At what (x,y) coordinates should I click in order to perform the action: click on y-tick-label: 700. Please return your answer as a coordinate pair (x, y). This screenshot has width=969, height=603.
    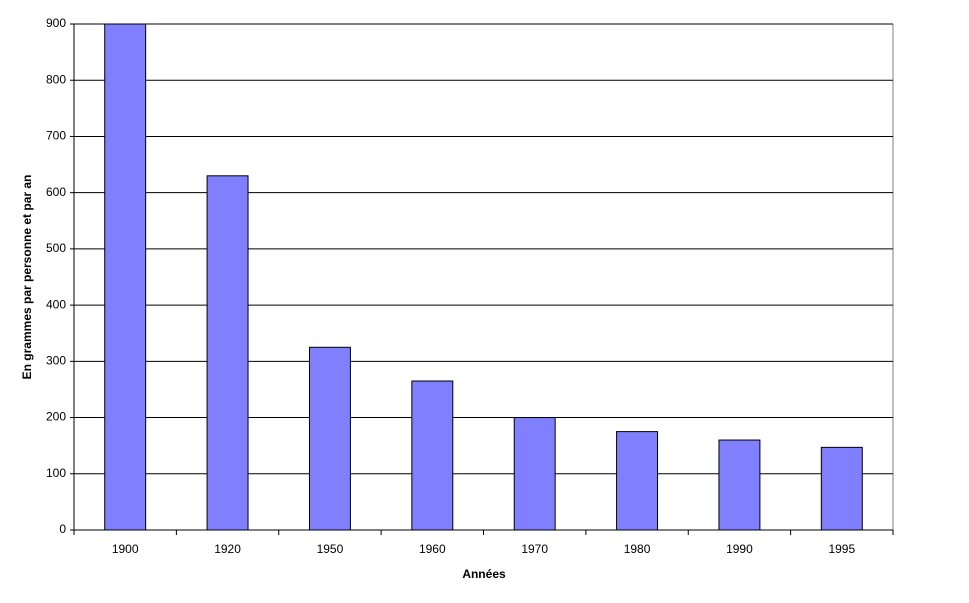
    Looking at the image, I should click on (56, 136).